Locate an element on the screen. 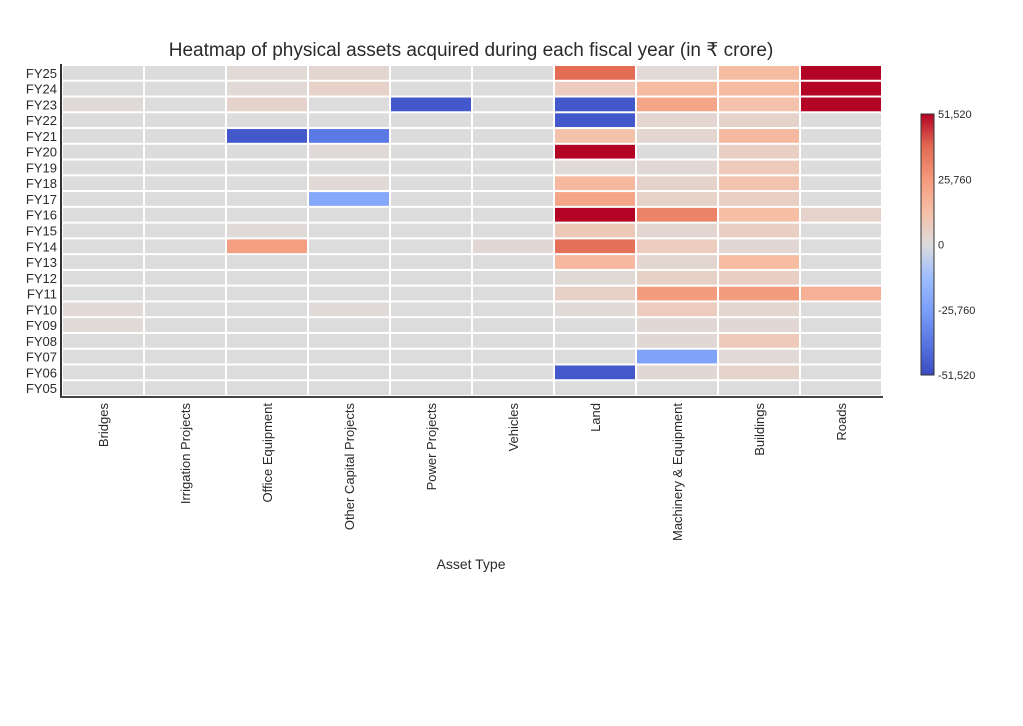 This screenshot has height=726, width=1023. x-tick-label: Vehicles is located at coordinates (513, 427).